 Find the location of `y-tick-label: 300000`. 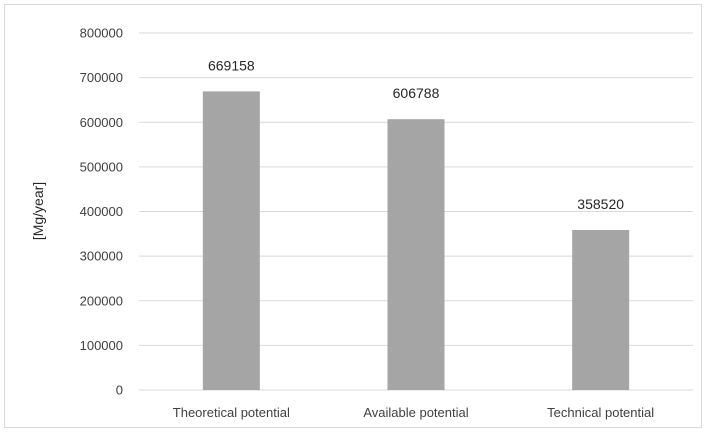

y-tick-label: 300000 is located at coordinates (101, 256).